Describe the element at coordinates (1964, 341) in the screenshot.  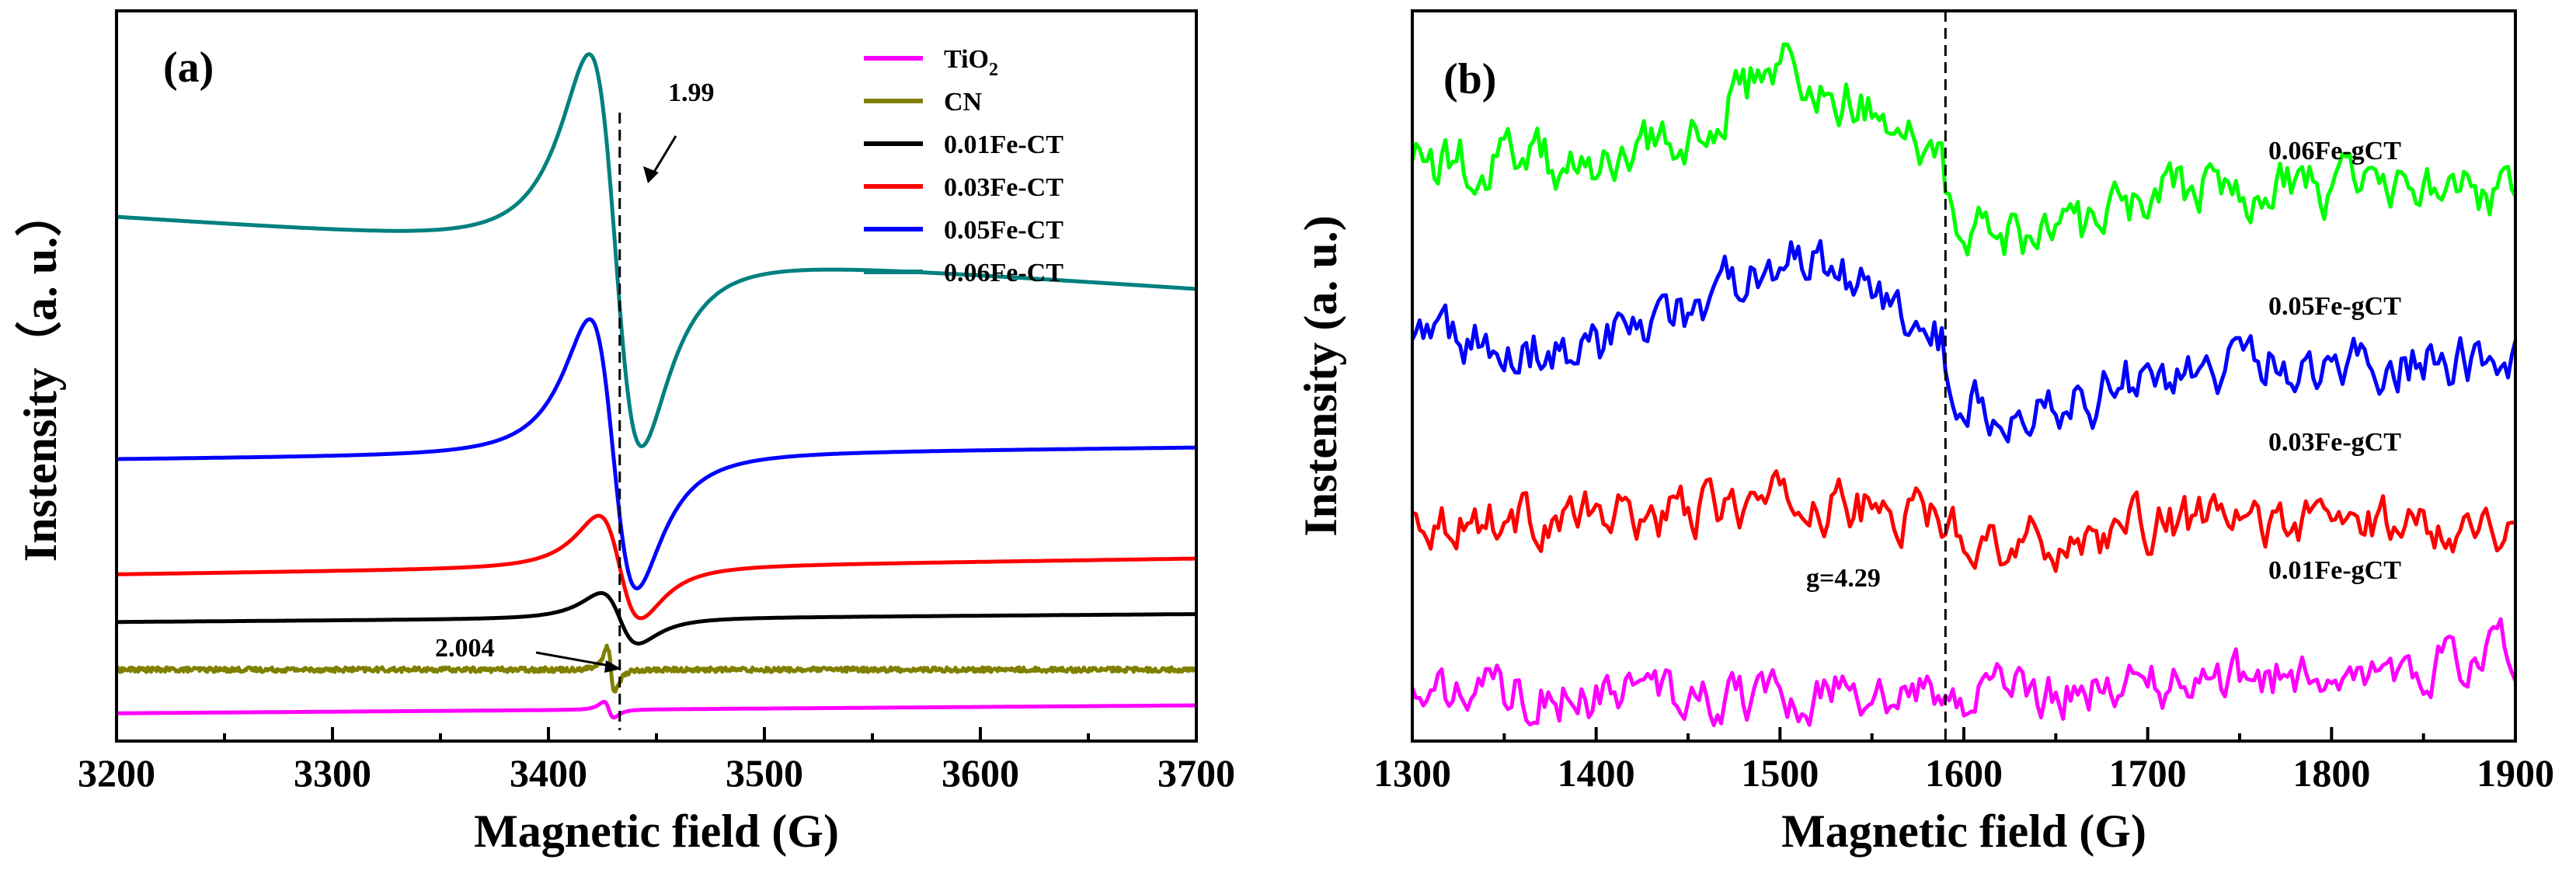
I see `panel-b-series-0-05fe-gct` at that location.